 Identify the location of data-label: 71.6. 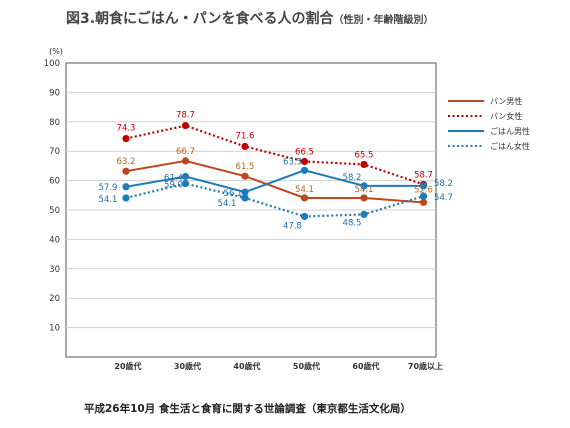
(245, 136).